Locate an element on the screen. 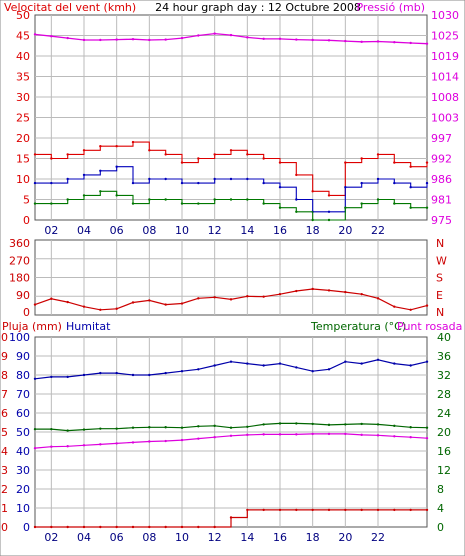 This screenshot has height=556, width=465. temperature-tick-label: 16 is located at coordinates (444, 451).